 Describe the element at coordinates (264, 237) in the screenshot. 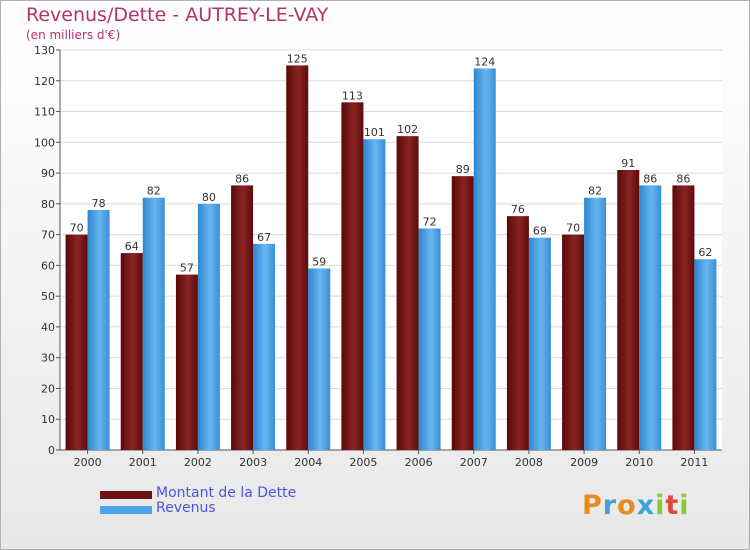

I see `data-label-revenus: 67` at that location.